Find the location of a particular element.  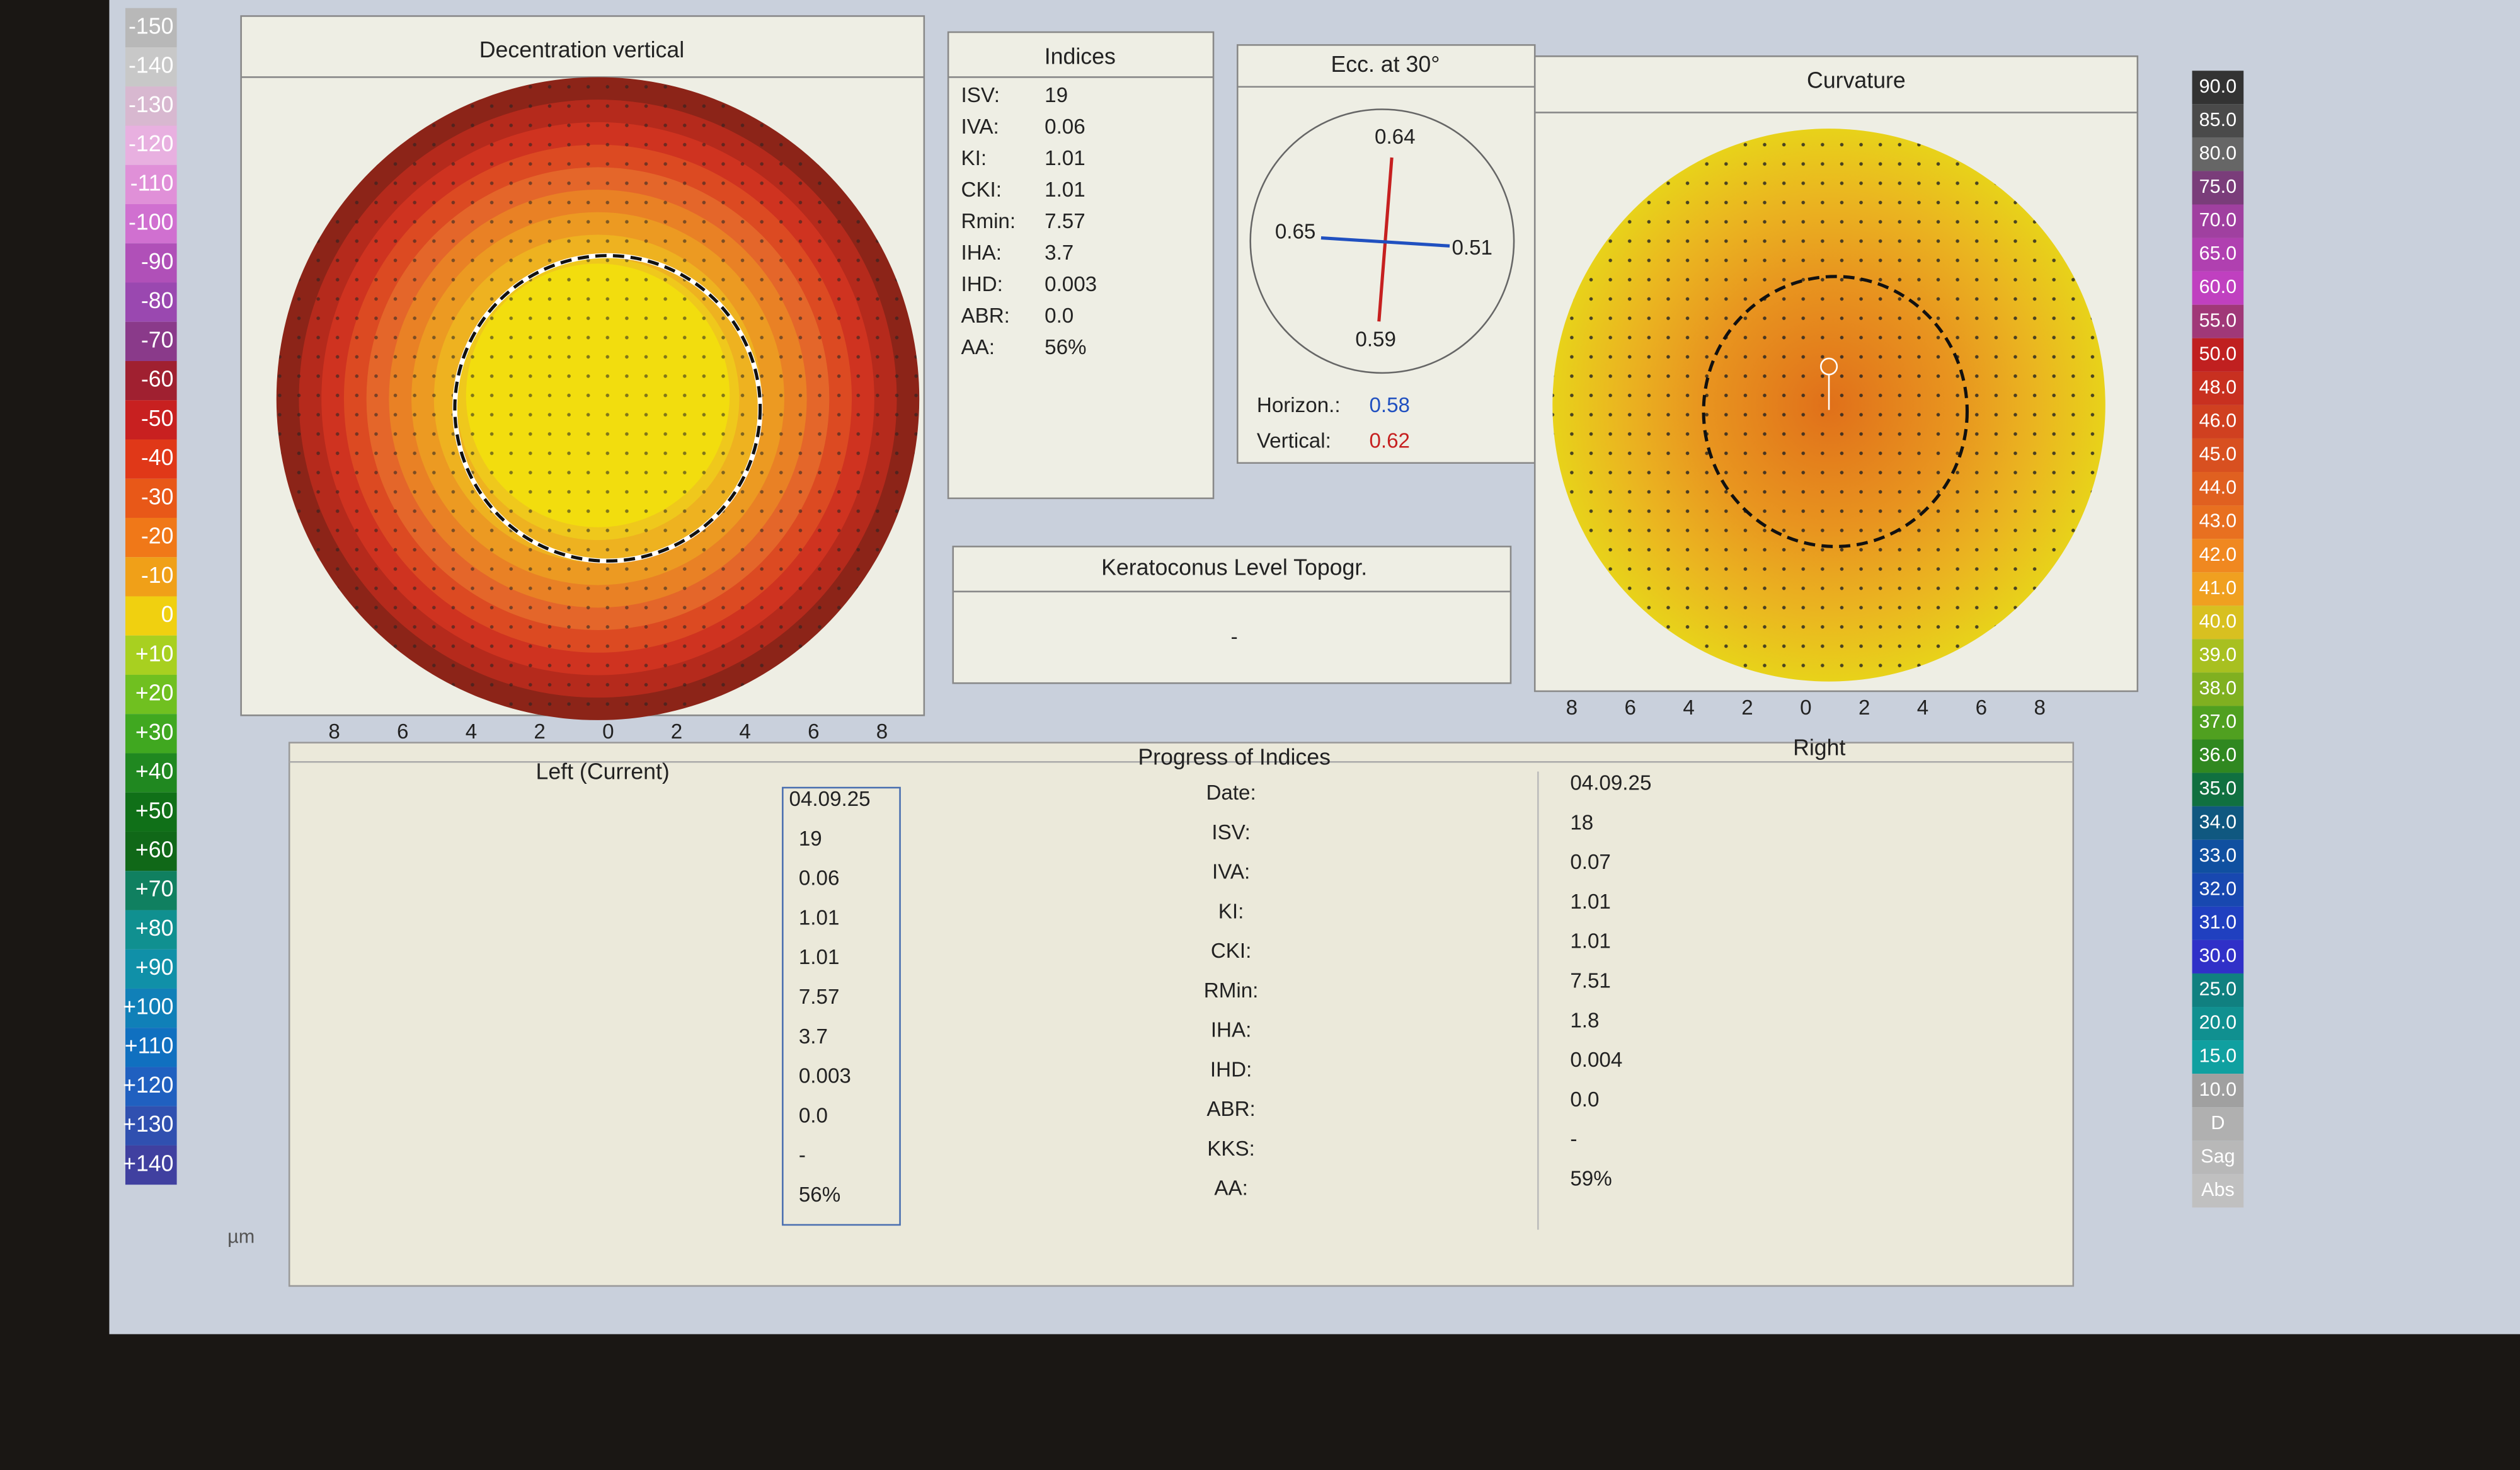

keratoconus-title: Keratoconus Level Topogr. is located at coordinates (1234, 567).